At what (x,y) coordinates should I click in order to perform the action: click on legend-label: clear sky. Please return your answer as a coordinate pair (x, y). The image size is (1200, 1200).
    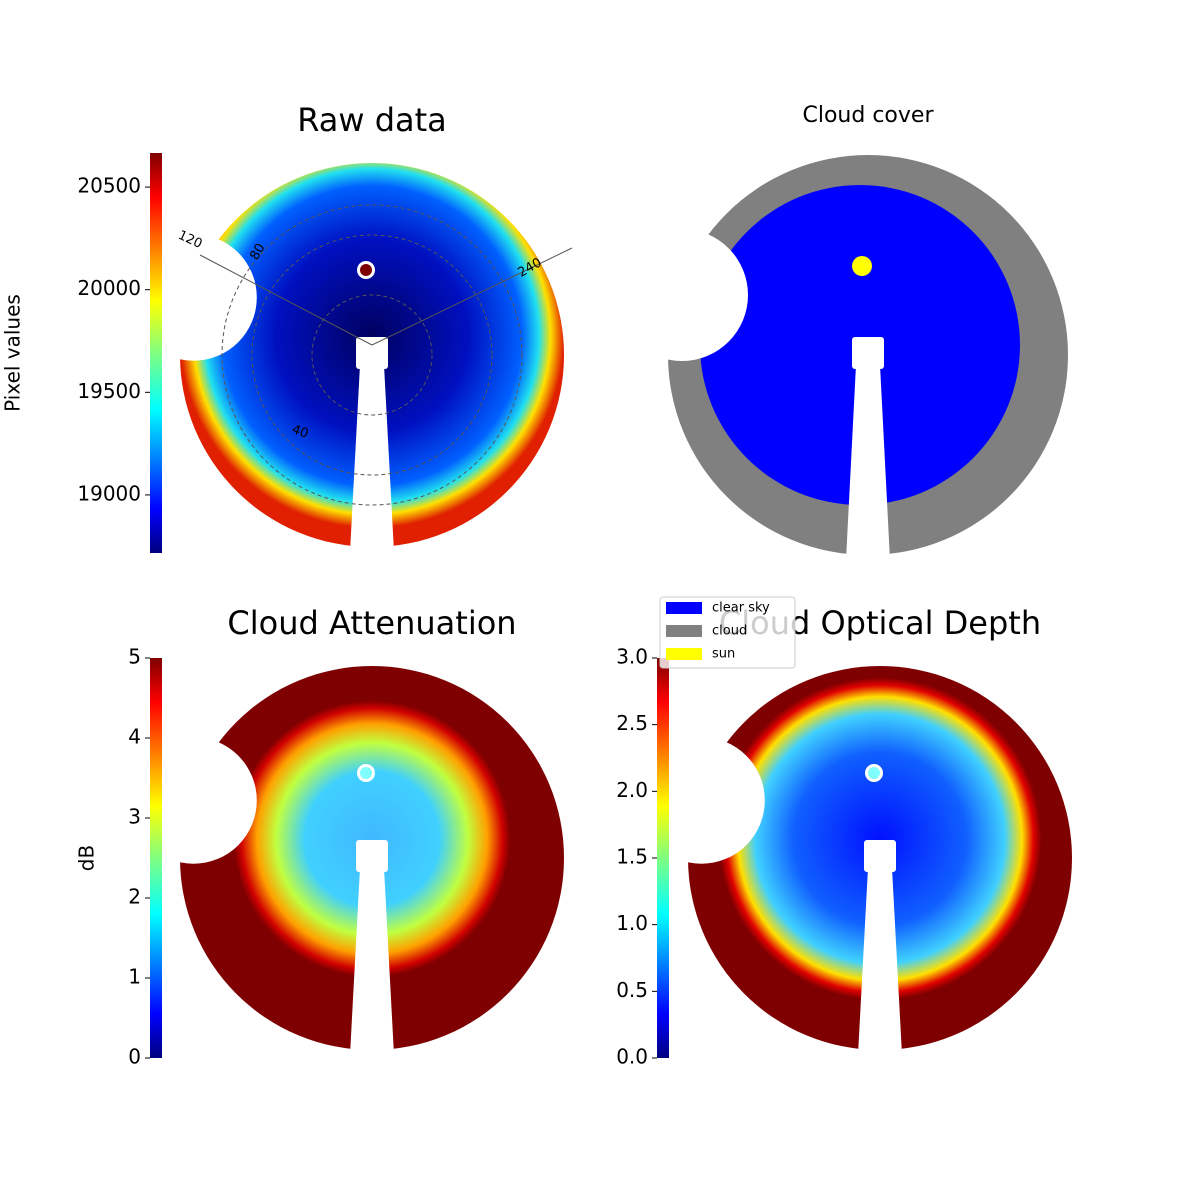
    Looking at the image, I should click on (741, 608).